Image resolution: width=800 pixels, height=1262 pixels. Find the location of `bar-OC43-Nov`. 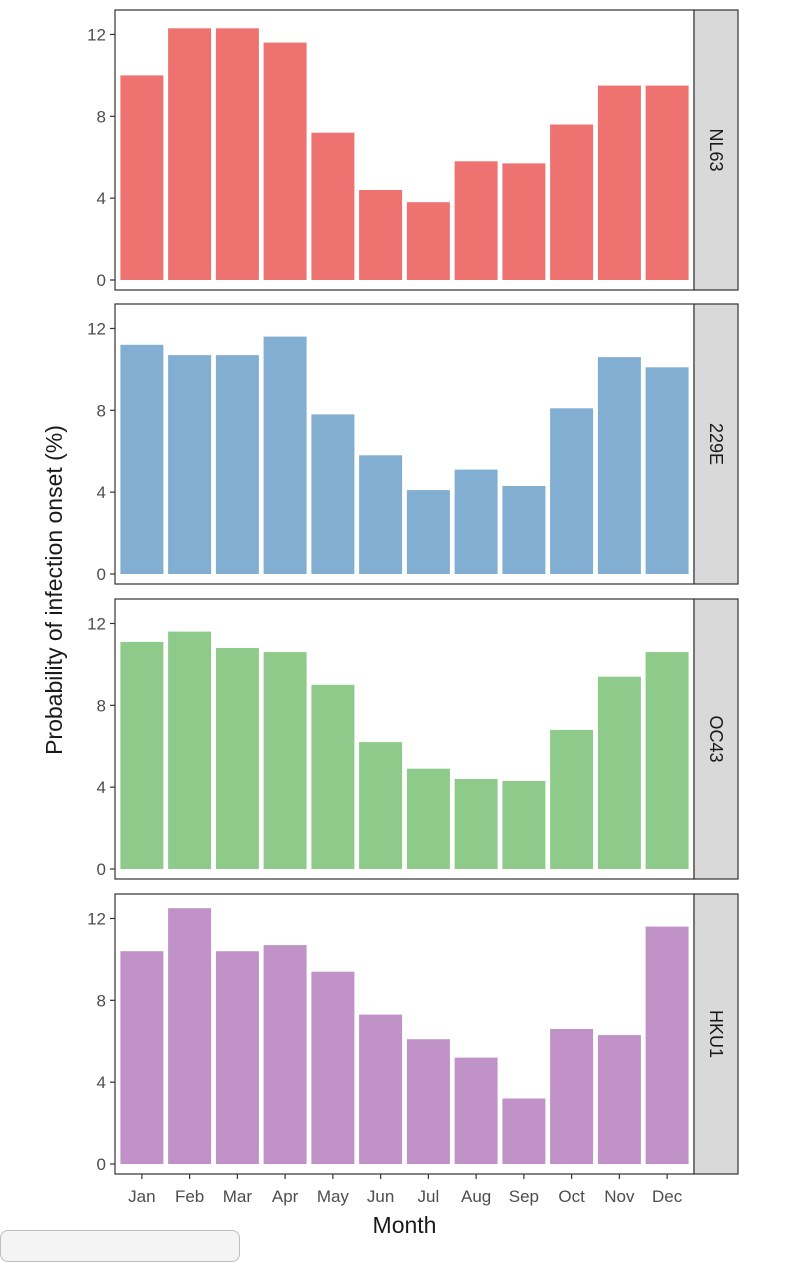

bar-OC43-Nov is located at coordinates (619, 772).